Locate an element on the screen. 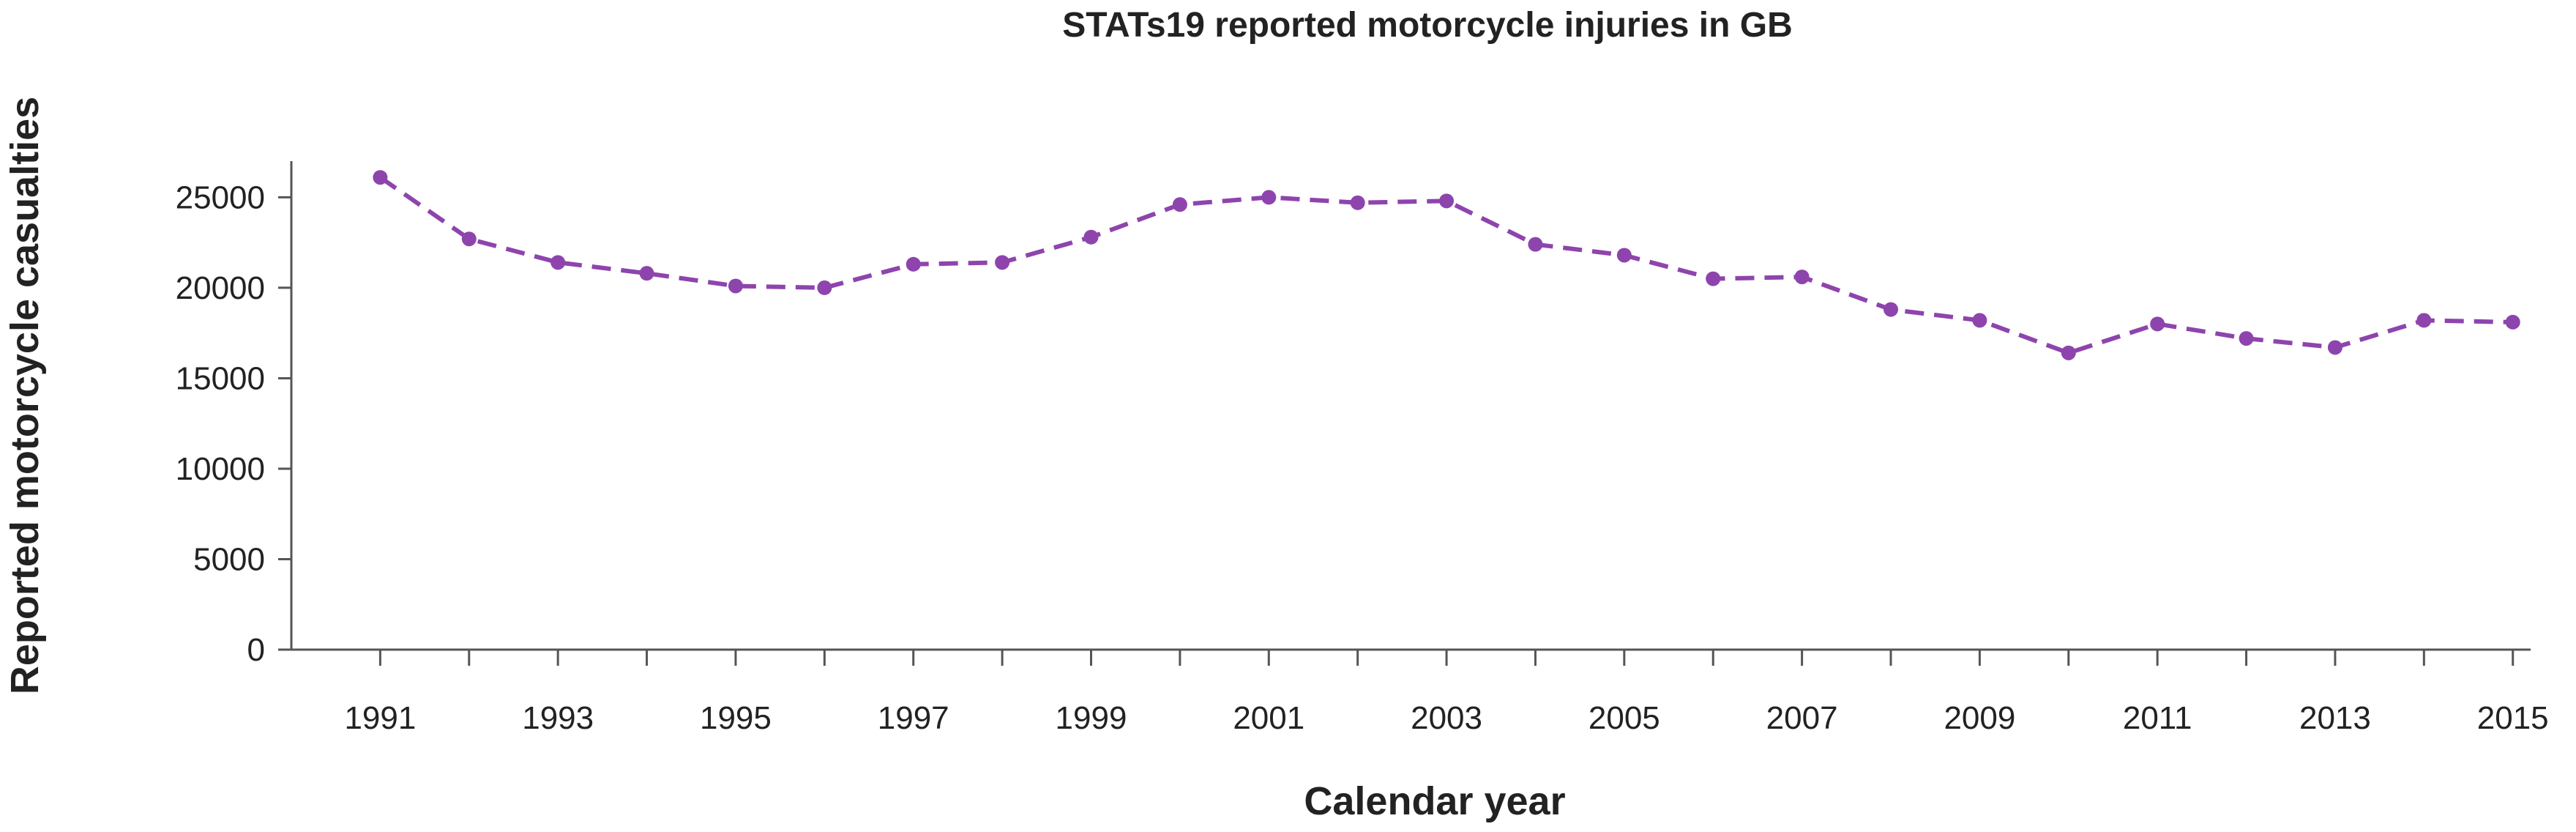 This screenshot has height=832, width=2576. x-tick-label: 2007 is located at coordinates (1802, 718).